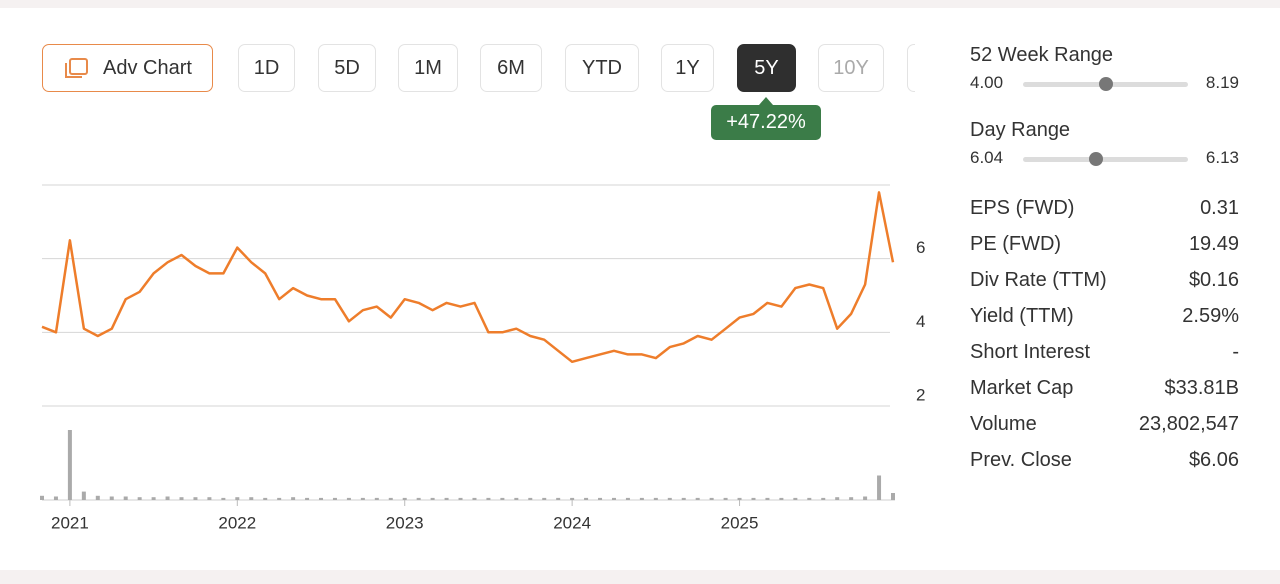  I want to click on range-button: Adv Chart, so click(127, 68).